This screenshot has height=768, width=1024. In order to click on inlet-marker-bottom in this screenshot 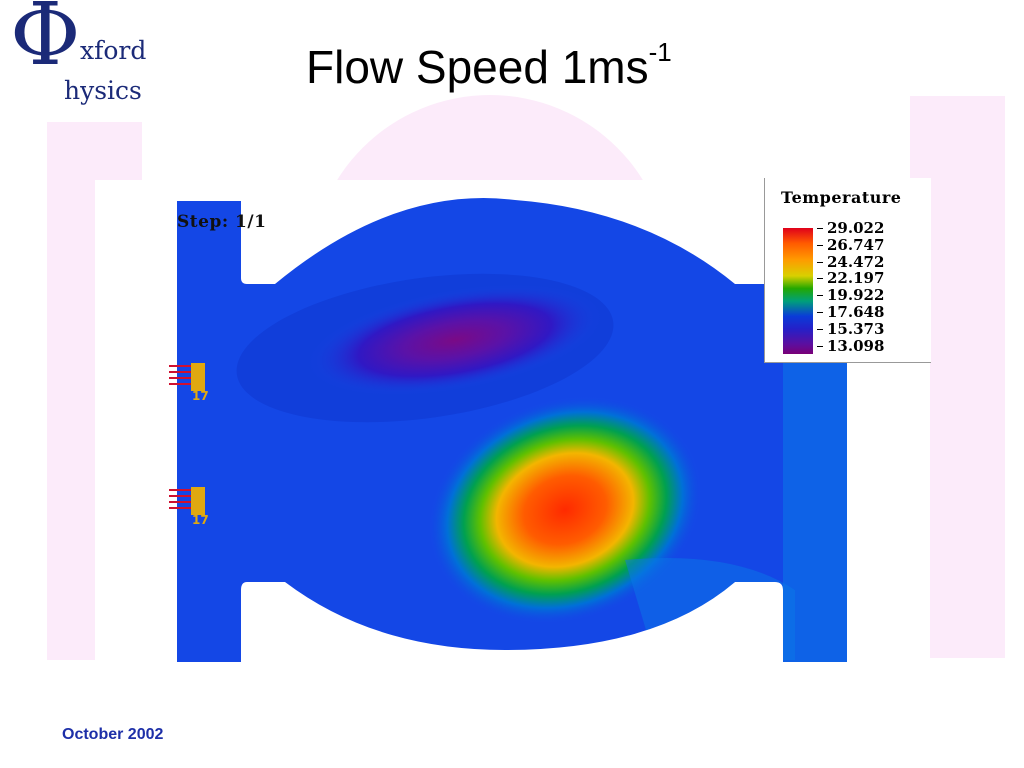, I will do `click(187, 501)`.